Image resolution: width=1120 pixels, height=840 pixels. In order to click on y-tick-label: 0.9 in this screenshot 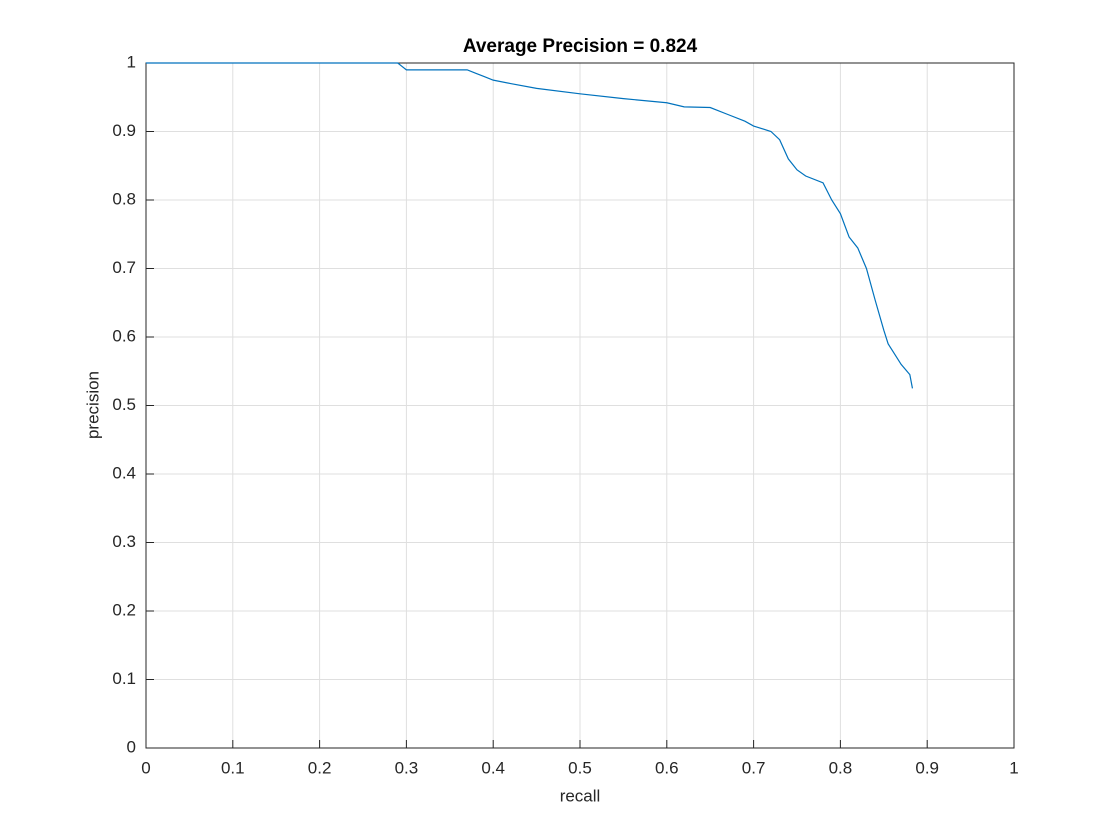, I will do `click(124, 130)`.